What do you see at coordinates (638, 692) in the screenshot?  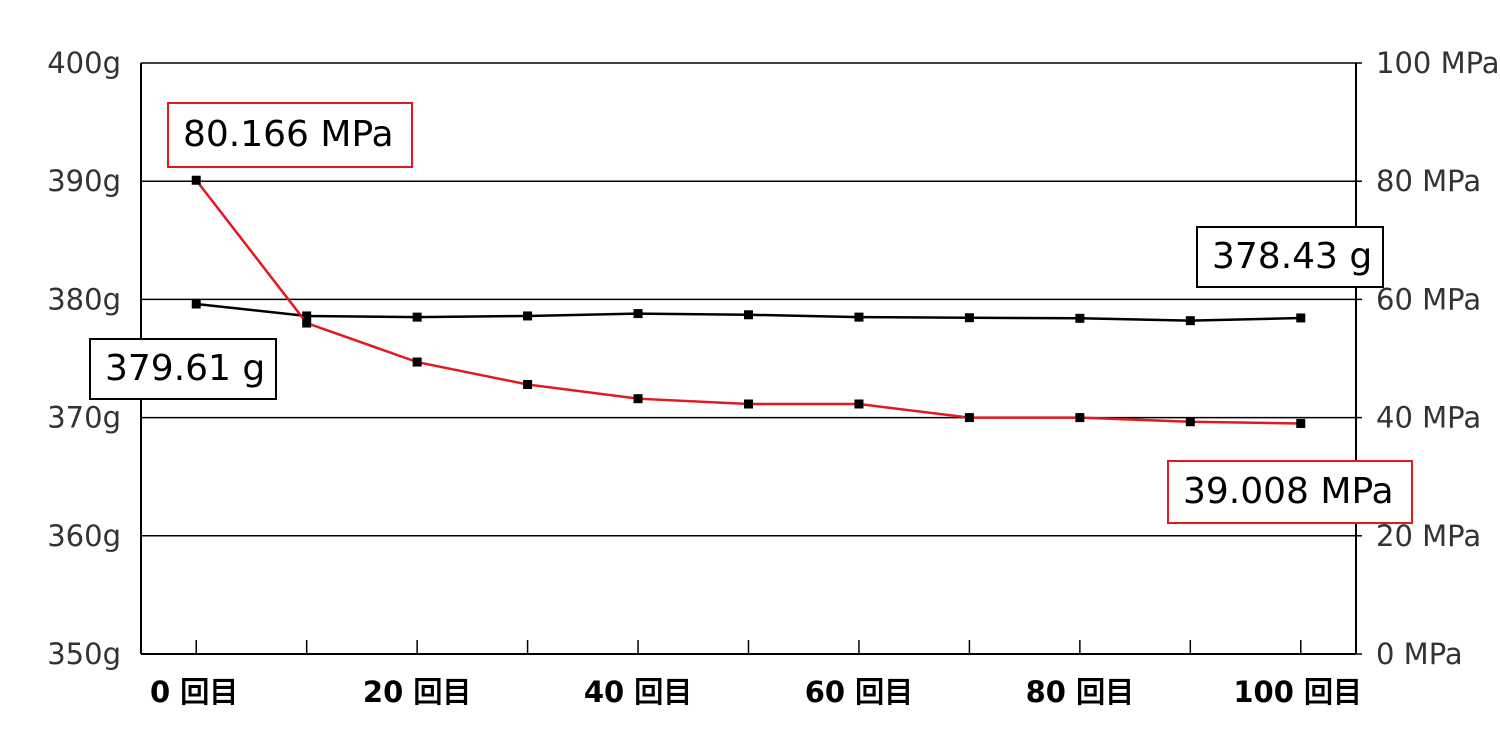 I see `x-axis-tick-label: 40 回目` at bounding box center [638, 692].